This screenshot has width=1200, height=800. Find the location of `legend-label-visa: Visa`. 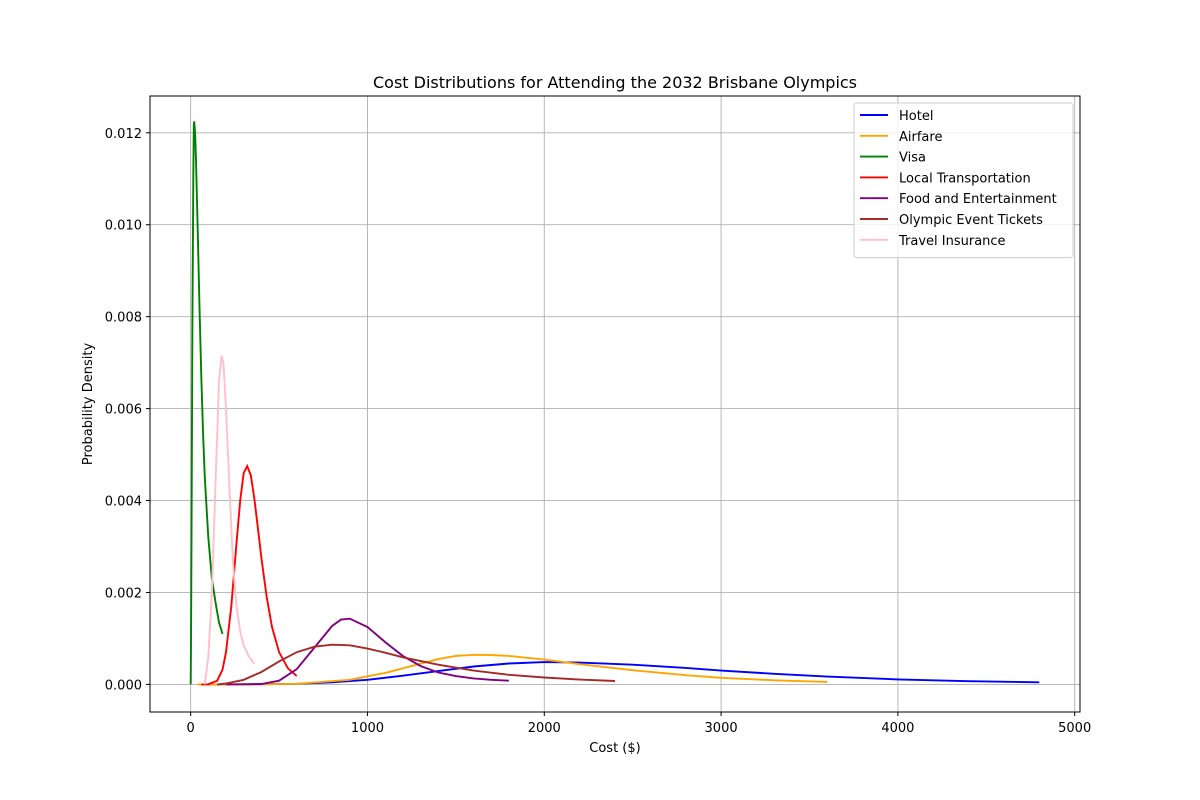

legend-label-visa: Visa is located at coordinates (912, 158).